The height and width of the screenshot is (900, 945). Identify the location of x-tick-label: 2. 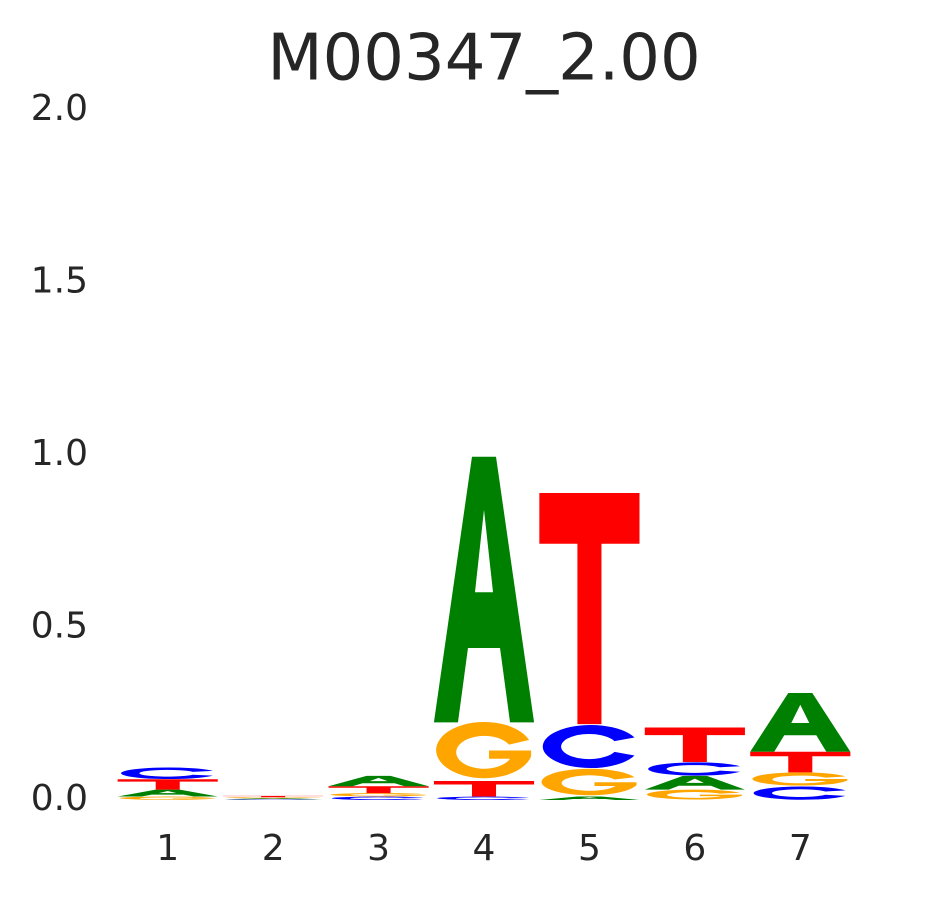
(273, 848).